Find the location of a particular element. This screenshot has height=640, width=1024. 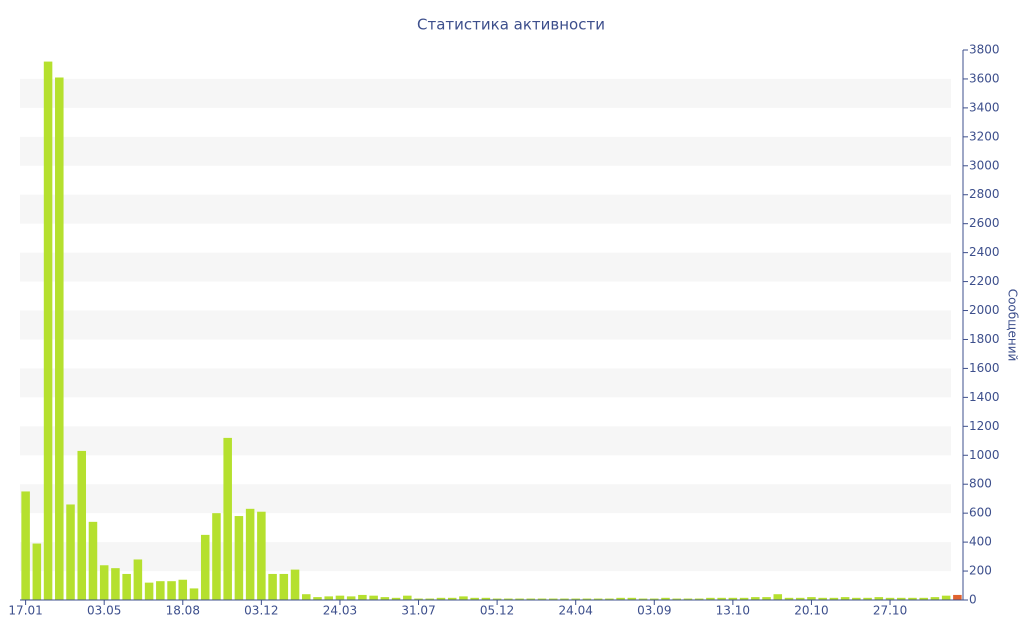

y-tick-label: 600 is located at coordinates (980, 513).